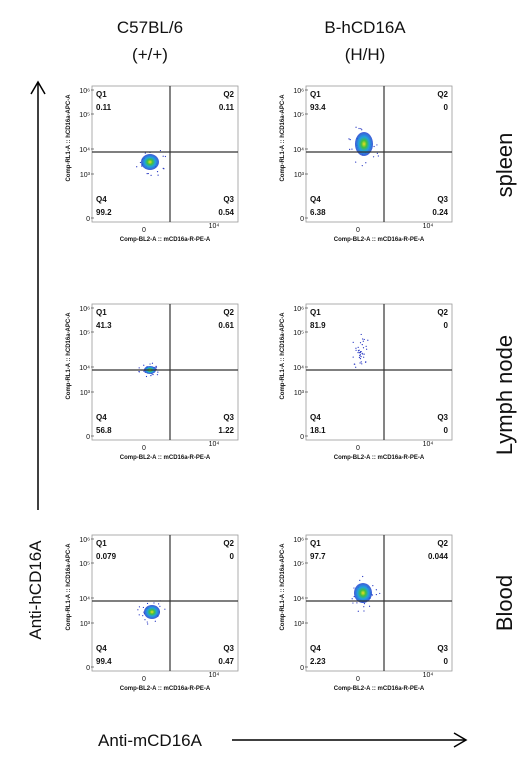 The image size is (530, 764). I want to click on column-genotype: (+/+), so click(150, 54).